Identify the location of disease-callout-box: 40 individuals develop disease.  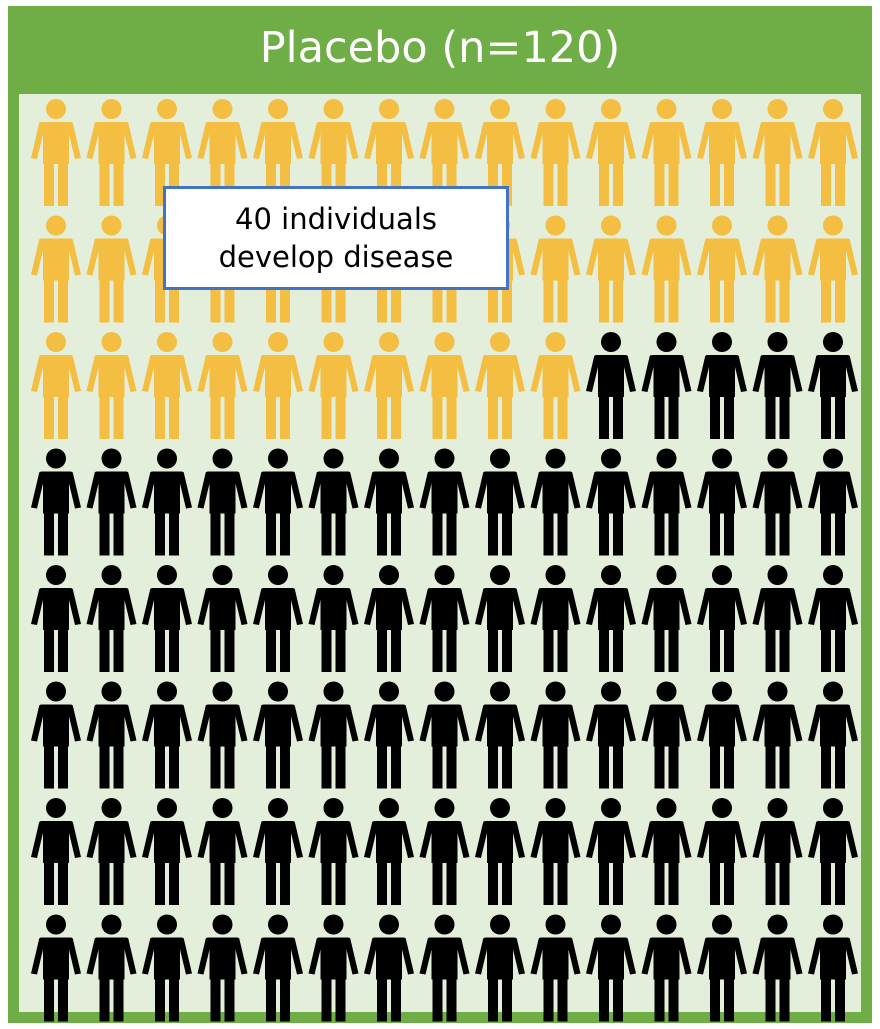
(336, 238).